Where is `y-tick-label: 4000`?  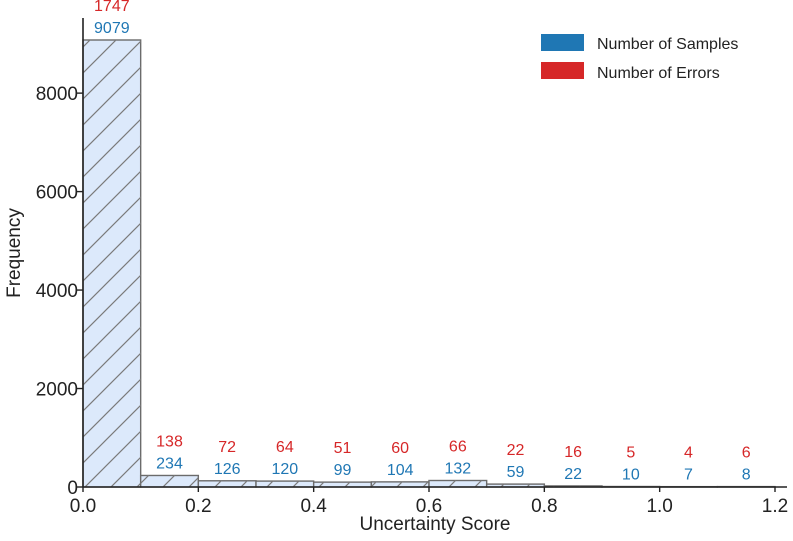 y-tick-label: 4000 is located at coordinates (57, 291).